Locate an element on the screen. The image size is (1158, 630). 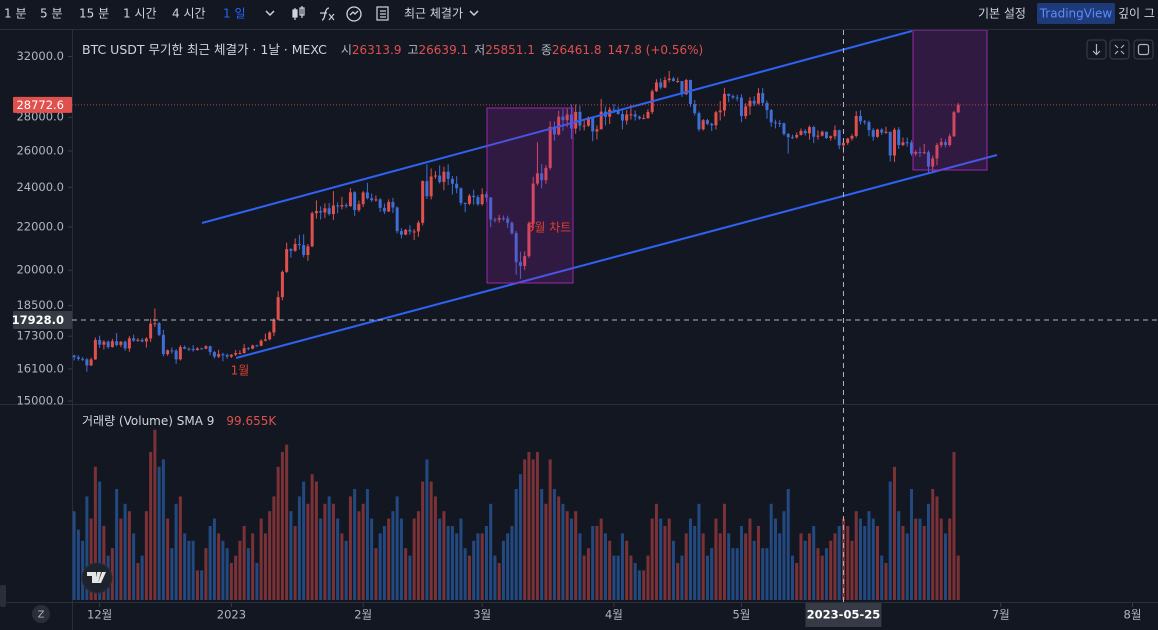
crosshair-price-badge is located at coordinates (42, 319).